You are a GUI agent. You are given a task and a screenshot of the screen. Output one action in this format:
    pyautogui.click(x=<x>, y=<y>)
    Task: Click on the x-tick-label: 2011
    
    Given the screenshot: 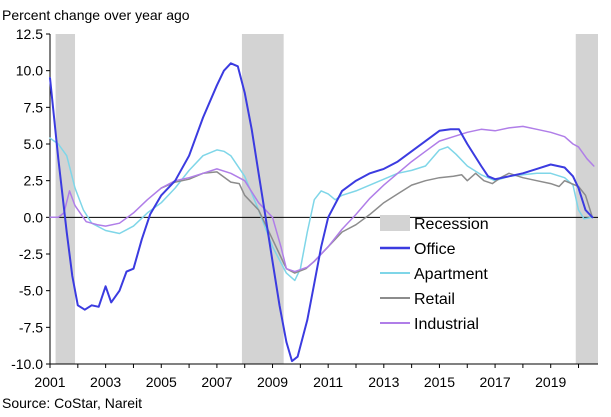 What is the action you would take?
    pyautogui.click(x=328, y=382)
    